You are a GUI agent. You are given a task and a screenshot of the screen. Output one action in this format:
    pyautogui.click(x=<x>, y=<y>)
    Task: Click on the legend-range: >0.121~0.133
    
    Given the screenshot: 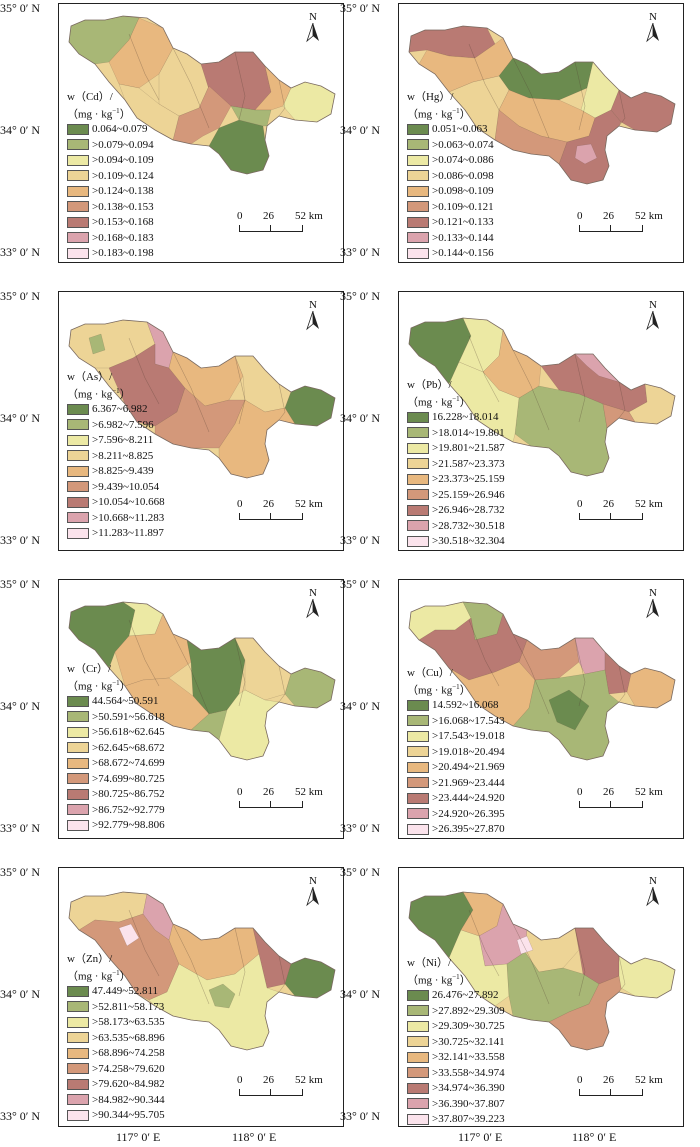 What is the action you would take?
    pyautogui.click(x=463, y=222)
    